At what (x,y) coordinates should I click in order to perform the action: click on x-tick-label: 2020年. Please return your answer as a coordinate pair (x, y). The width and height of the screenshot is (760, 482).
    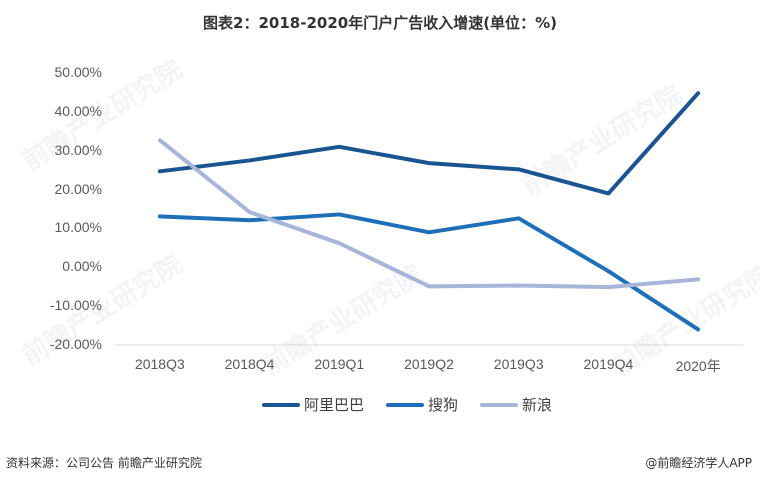
    Looking at the image, I should click on (698, 366).